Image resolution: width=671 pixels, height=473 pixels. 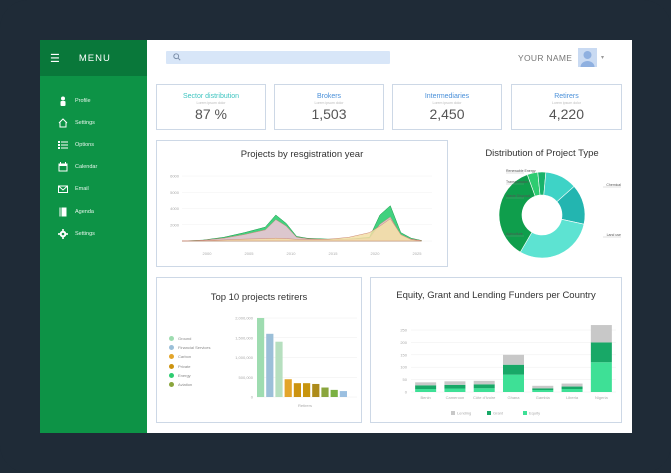 What do you see at coordinates (464, 413) in the screenshot?
I see `legend-label: Lending` at bounding box center [464, 413].